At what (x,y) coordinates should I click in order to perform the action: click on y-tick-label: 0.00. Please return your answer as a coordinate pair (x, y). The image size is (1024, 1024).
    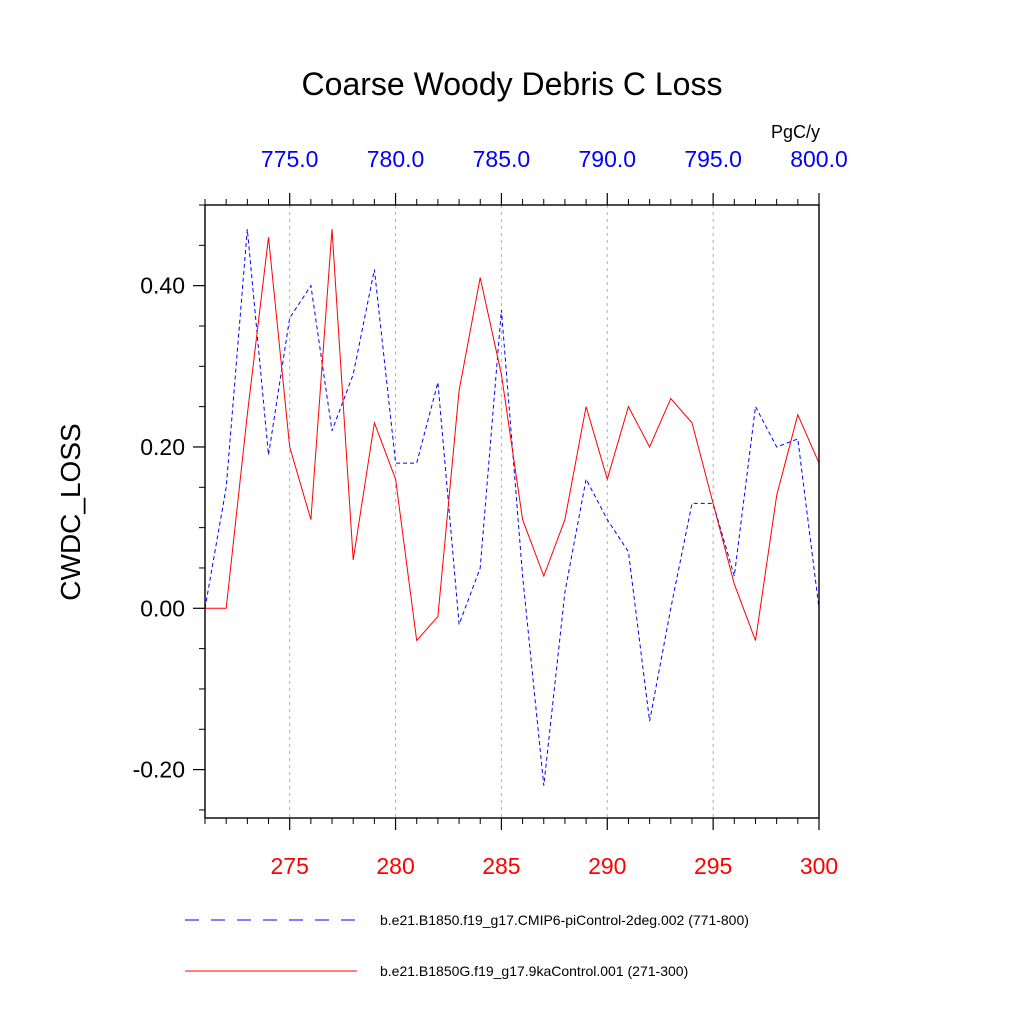
    Looking at the image, I should click on (162, 608).